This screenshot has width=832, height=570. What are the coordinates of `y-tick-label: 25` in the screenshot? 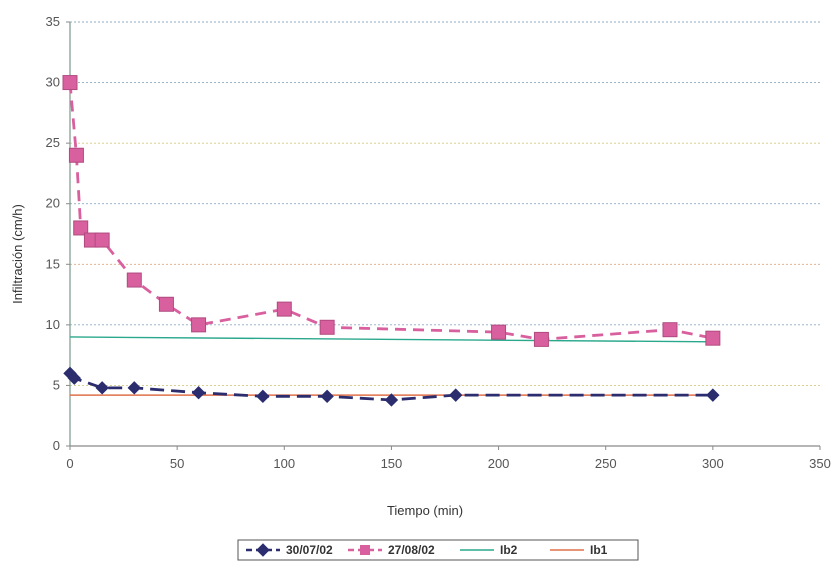 It's located at (53, 142).